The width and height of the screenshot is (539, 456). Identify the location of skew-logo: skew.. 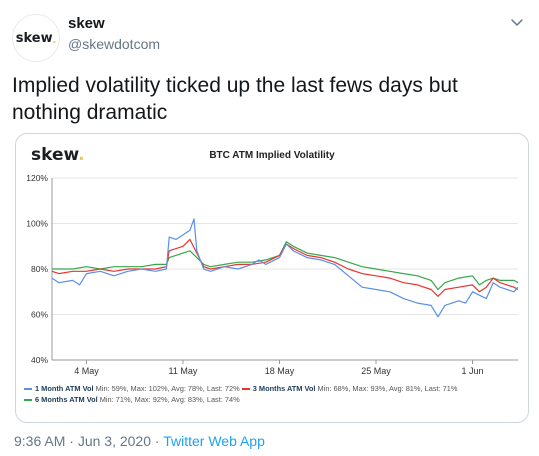
(58, 155).